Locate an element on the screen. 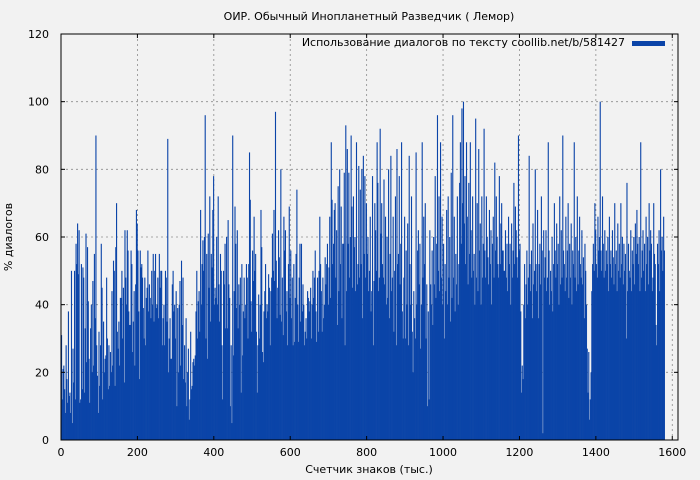 This screenshot has width=700, height=480. x-tick-label: 1200 is located at coordinates (519, 452).